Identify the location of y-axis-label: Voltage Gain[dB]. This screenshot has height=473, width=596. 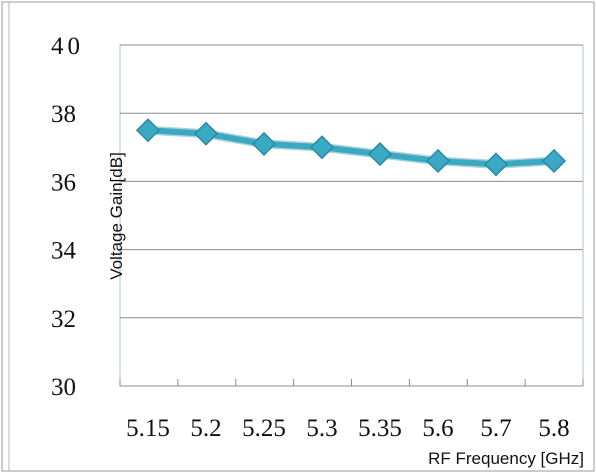
(116, 216).